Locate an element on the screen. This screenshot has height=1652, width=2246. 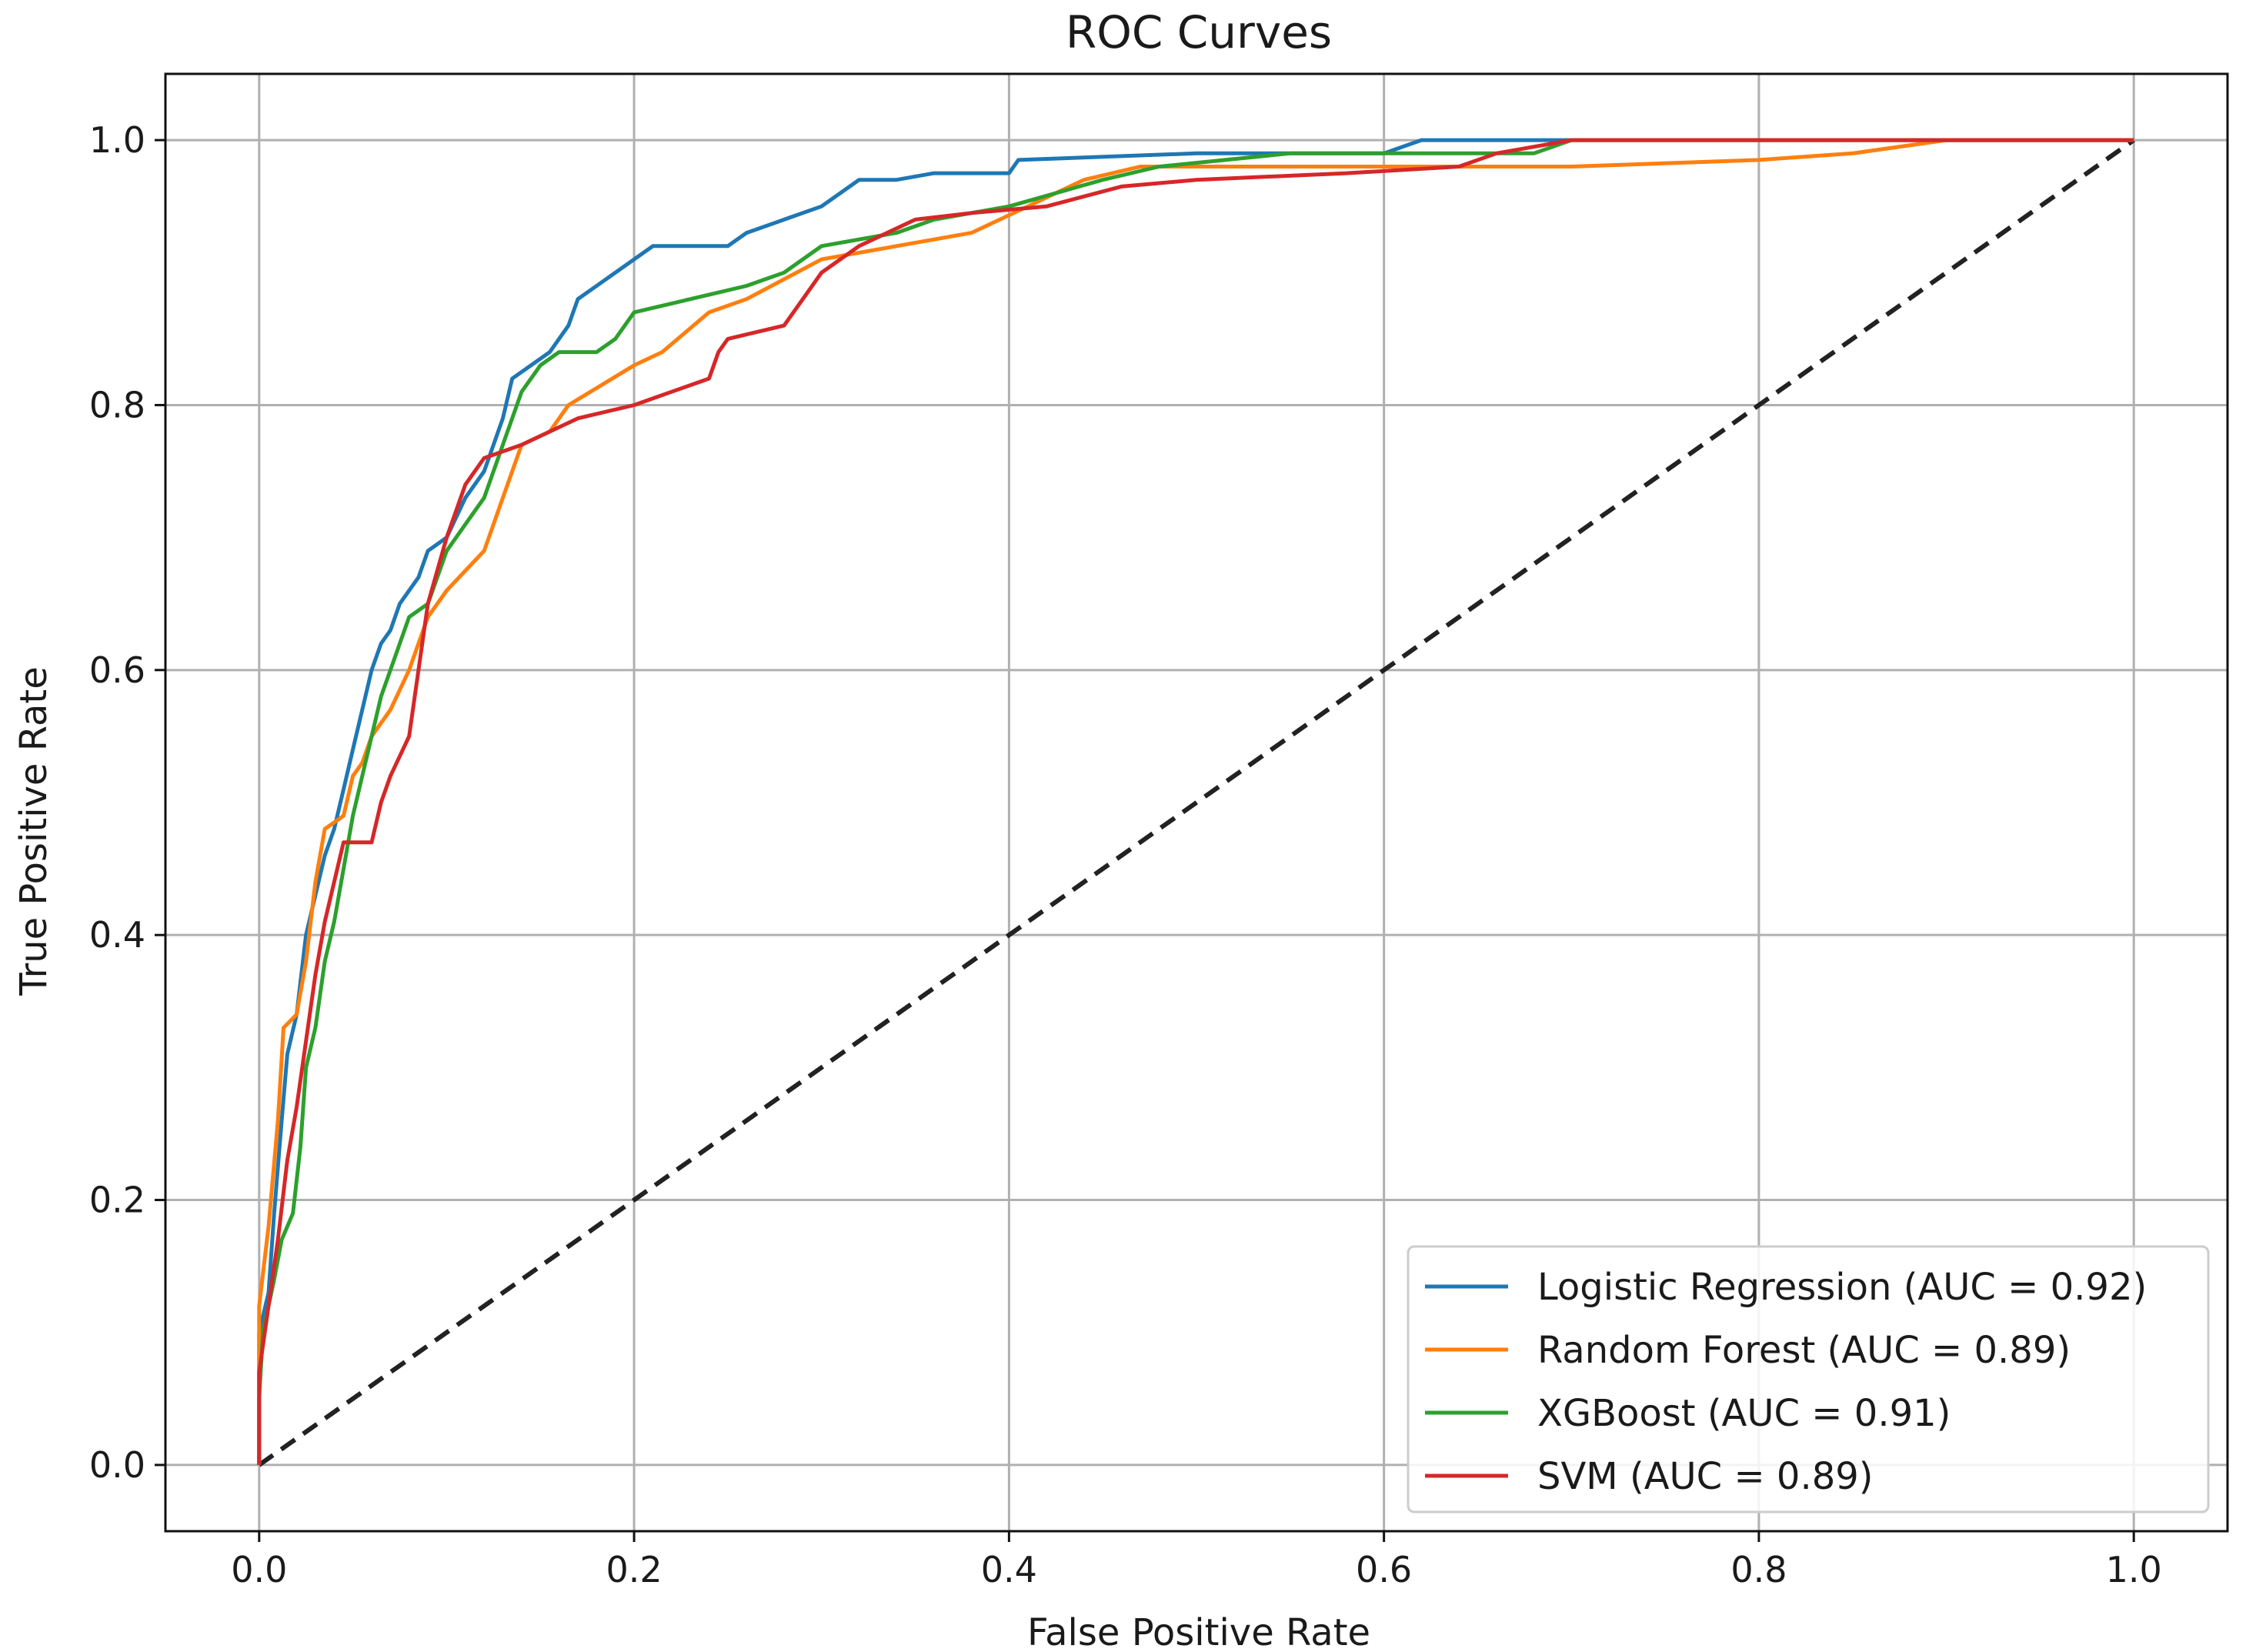
y-tick-label: 0.0 is located at coordinates (117, 1465).